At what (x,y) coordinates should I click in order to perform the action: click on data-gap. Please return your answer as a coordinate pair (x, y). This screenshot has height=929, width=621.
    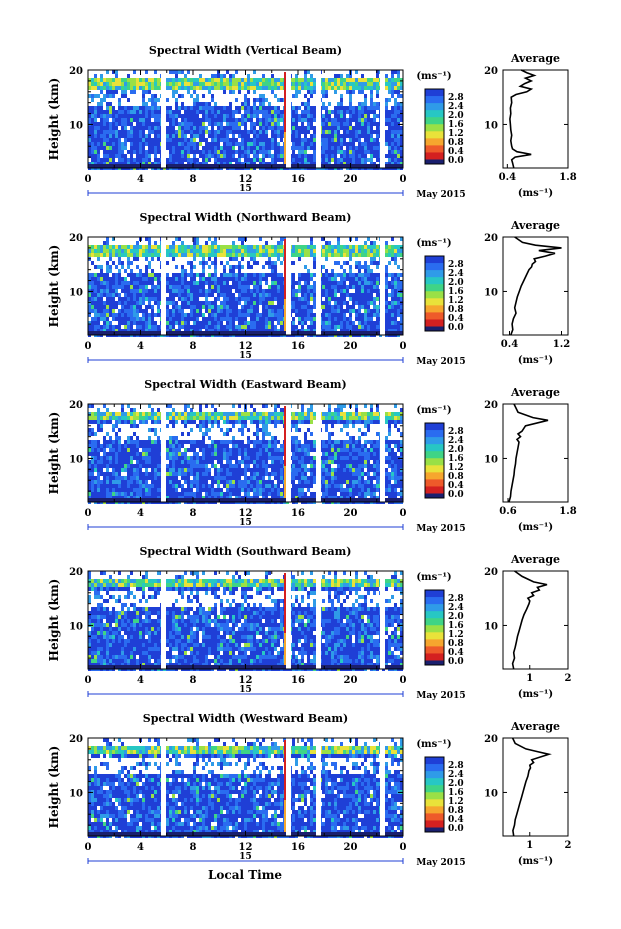
    Looking at the image, I should click on (318, 286).